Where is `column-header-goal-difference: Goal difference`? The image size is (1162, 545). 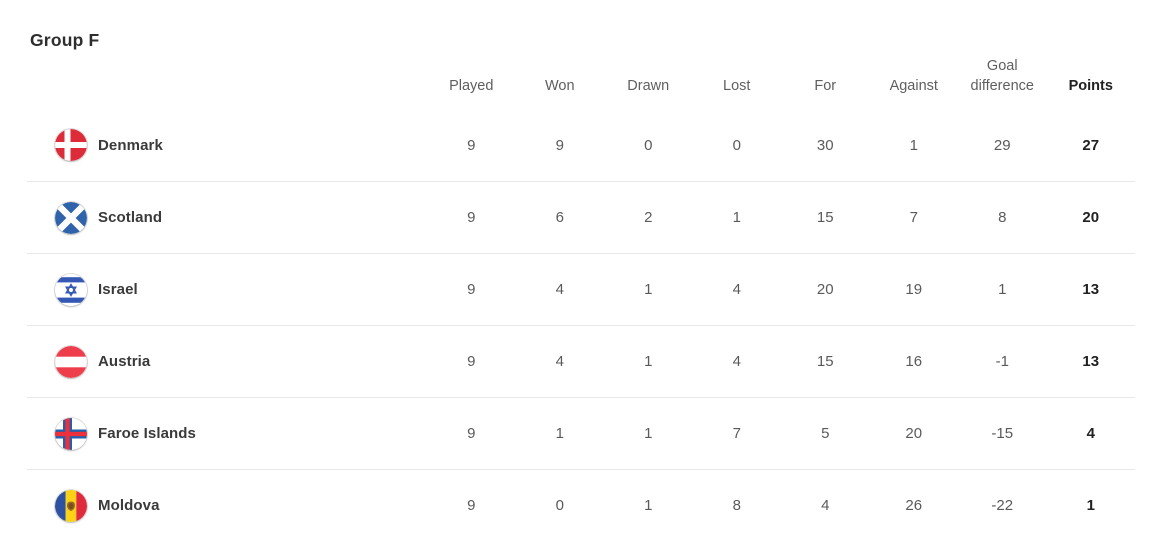 column-header-goal-difference: Goal difference is located at coordinates (1002, 76).